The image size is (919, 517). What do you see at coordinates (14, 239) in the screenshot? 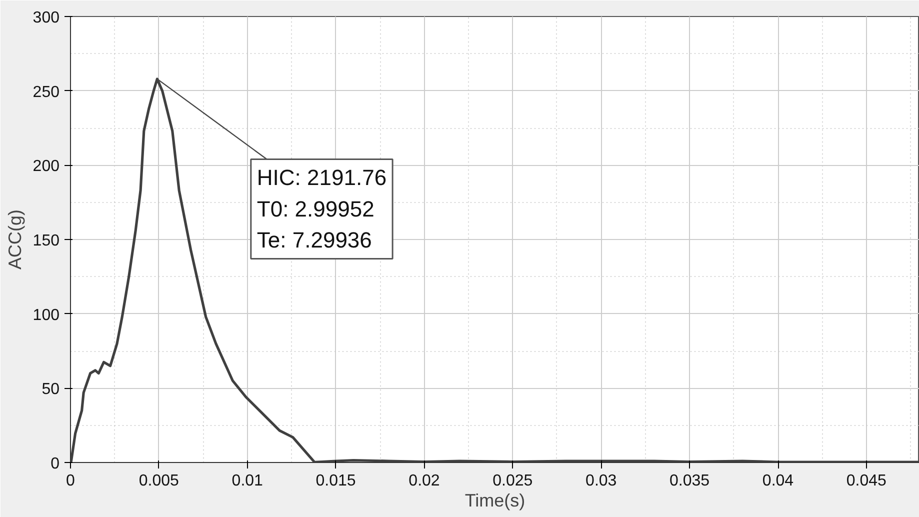
I see `y-axis-title: ACC(g)` at bounding box center [14, 239].